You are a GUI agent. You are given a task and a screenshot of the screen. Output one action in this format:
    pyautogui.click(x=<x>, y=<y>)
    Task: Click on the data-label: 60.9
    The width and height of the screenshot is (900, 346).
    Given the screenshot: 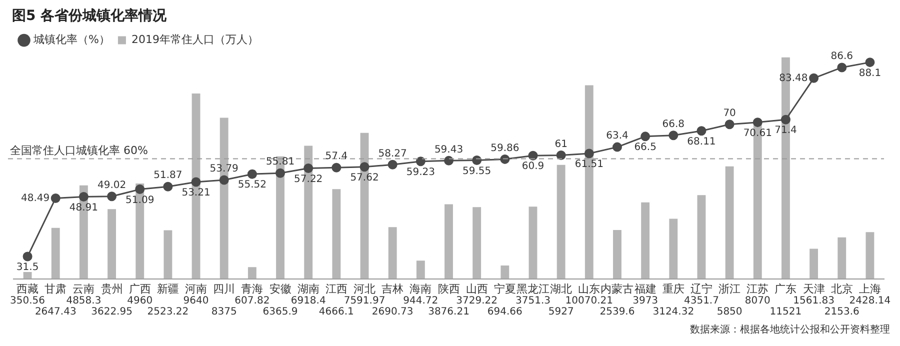 What is the action you would take?
    pyautogui.click(x=533, y=166)
    